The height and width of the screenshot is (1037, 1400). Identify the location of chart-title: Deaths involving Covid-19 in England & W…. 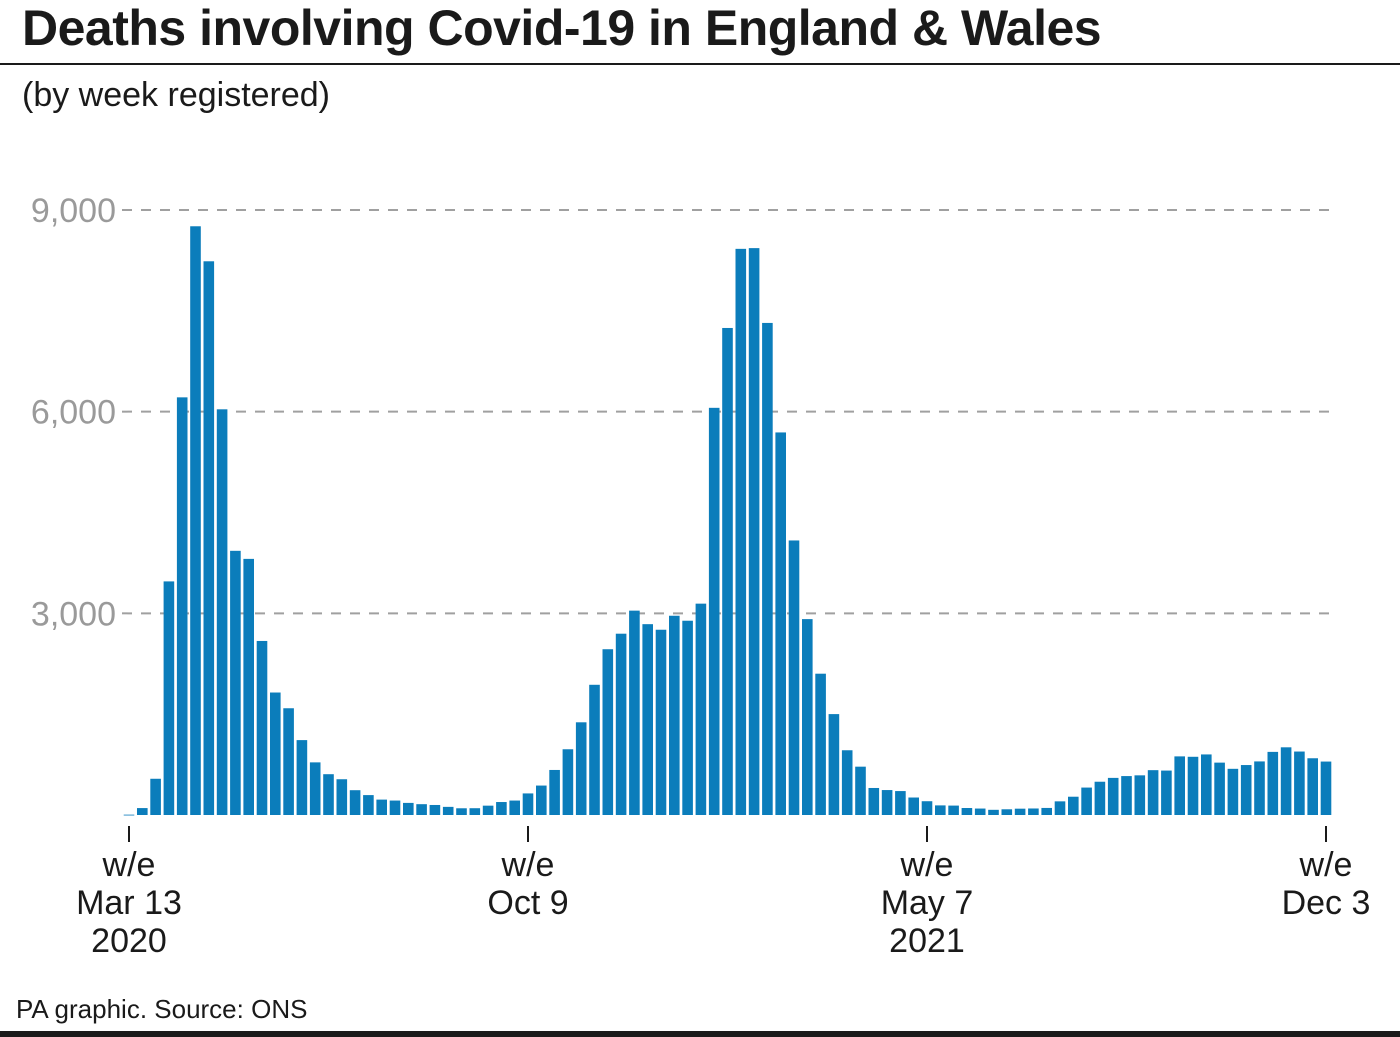
(562, 28).